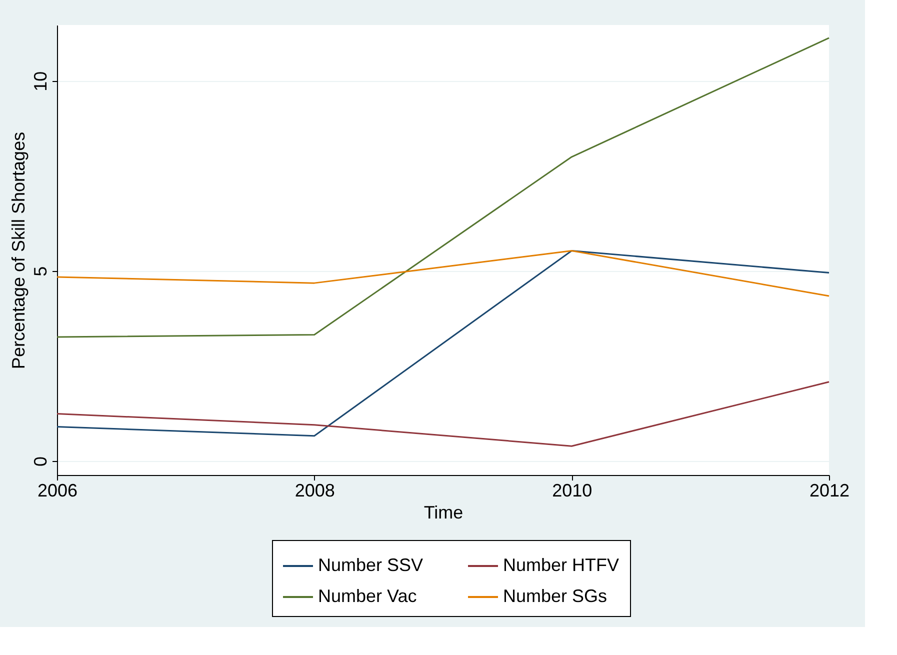 The height and width of the screenshot is (655, 897). I want to click on y-tick-label: 5, so click(40, 271).